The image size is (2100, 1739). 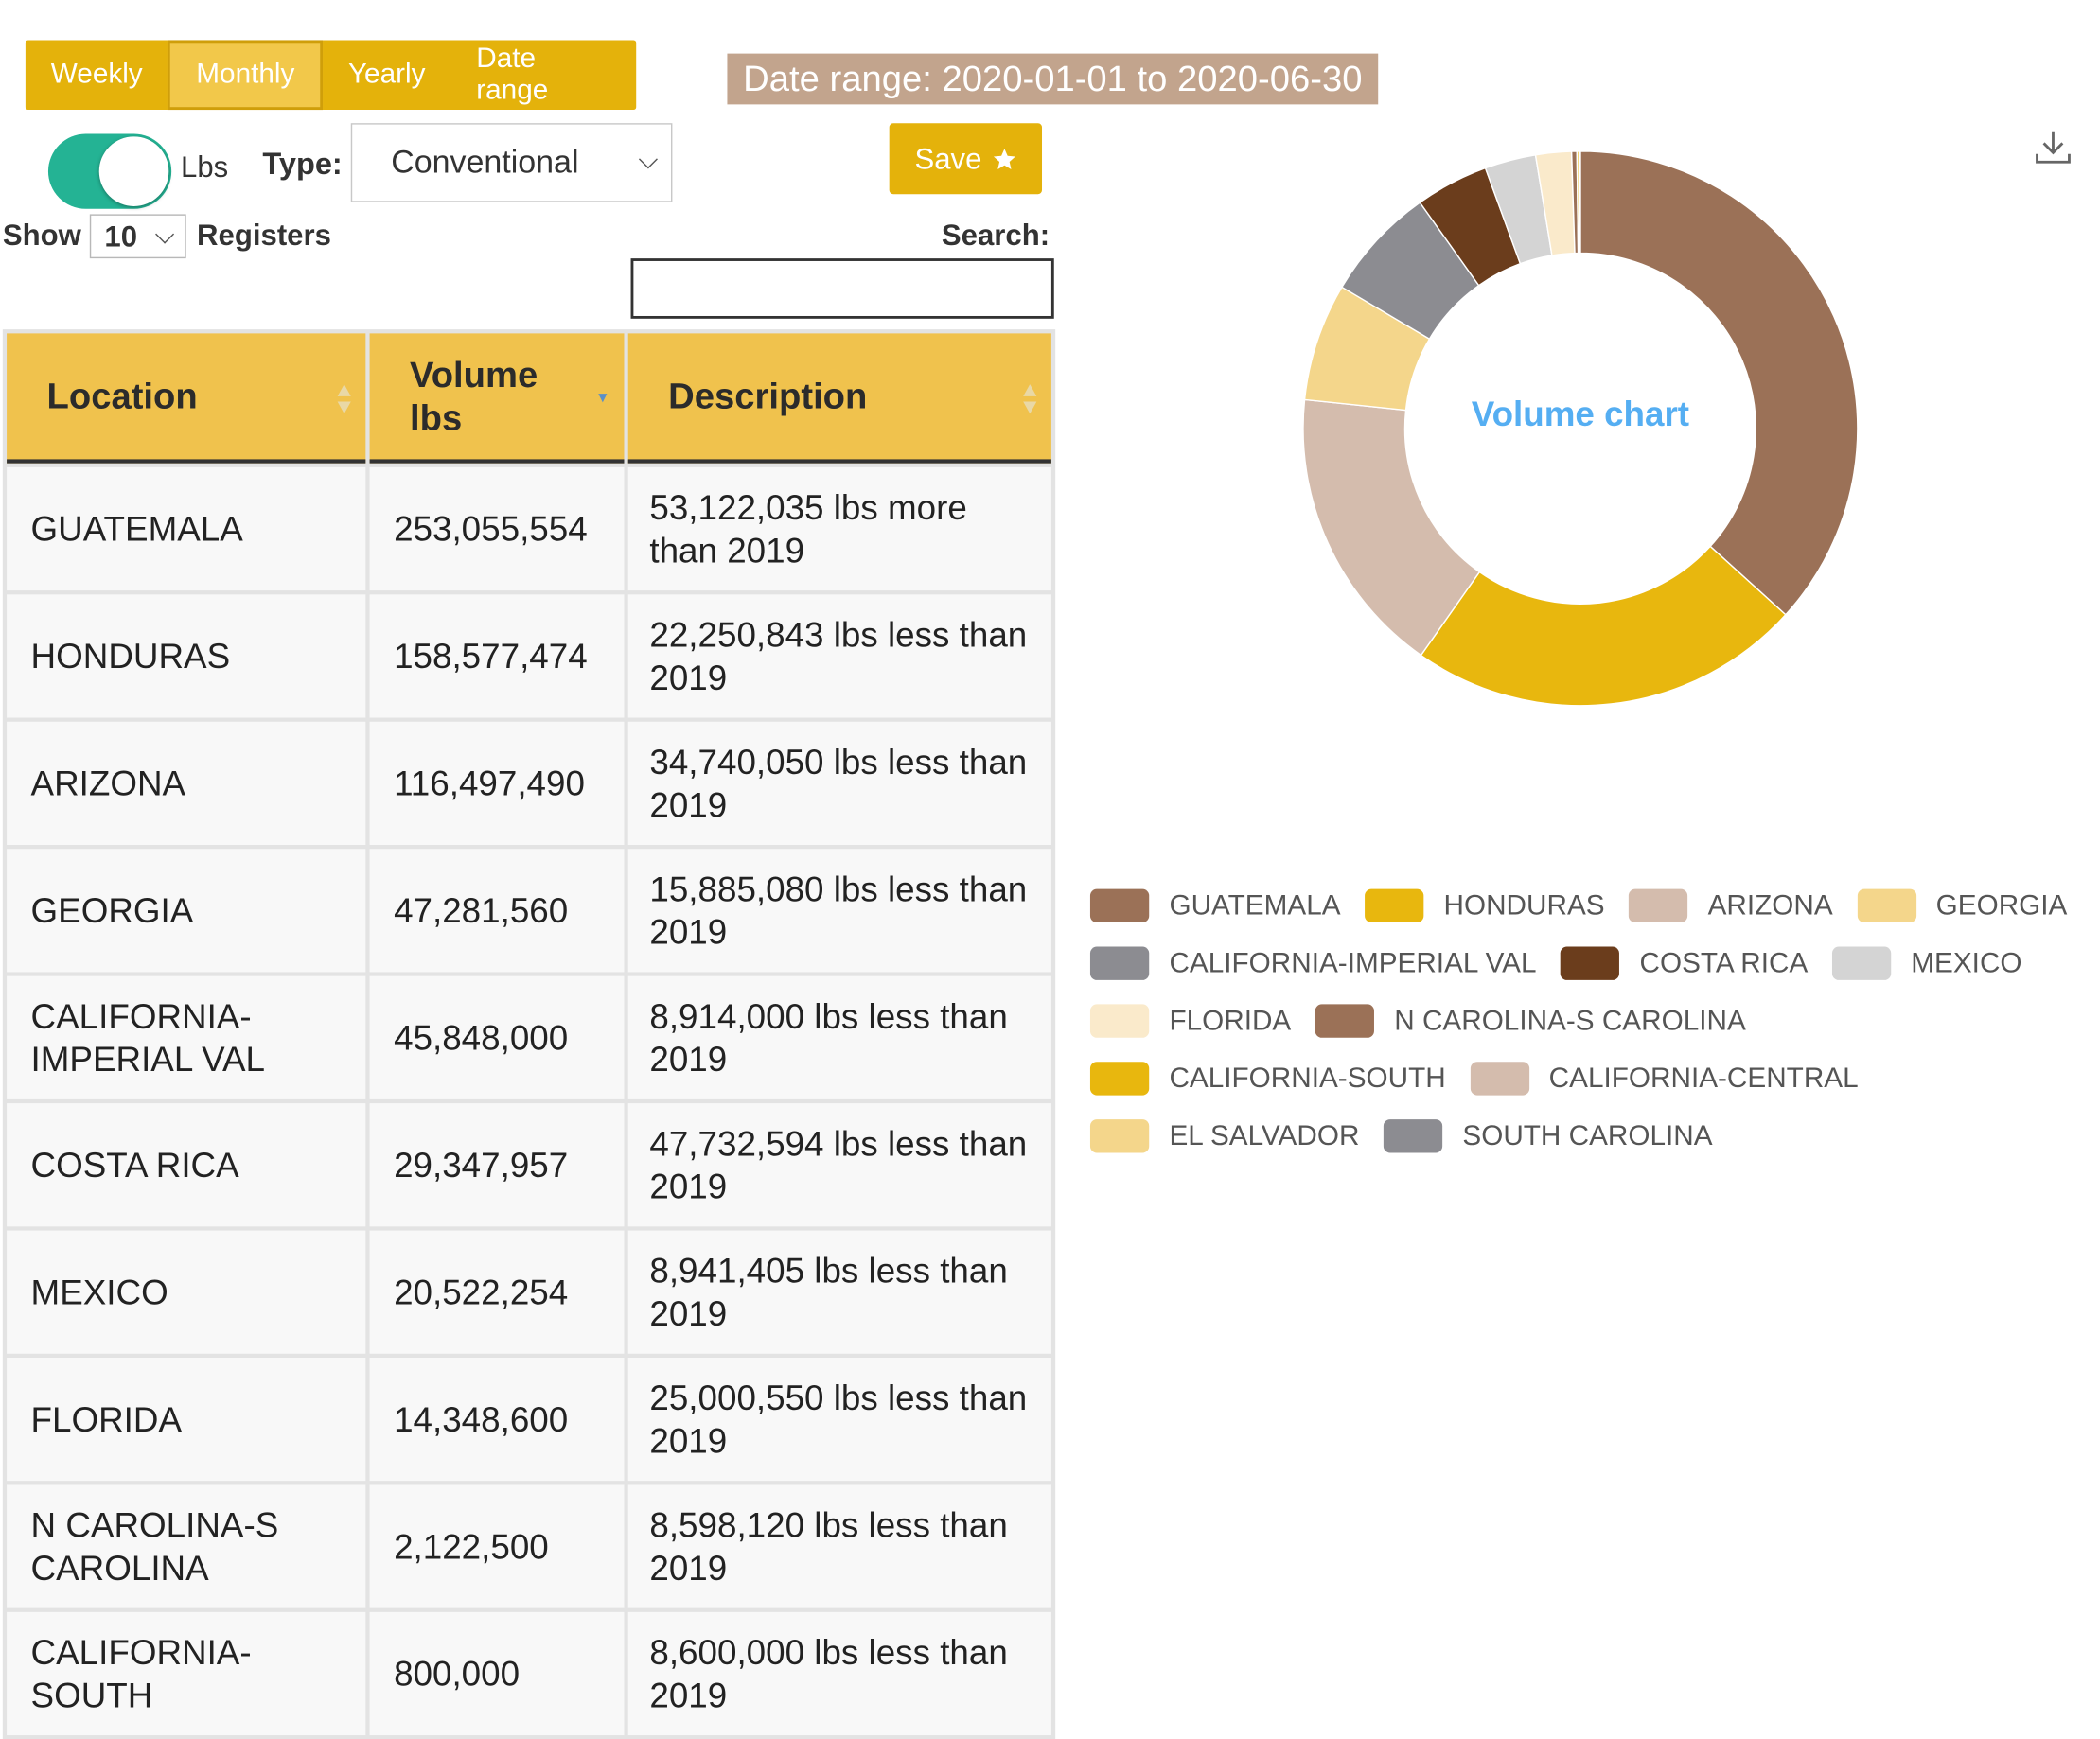 What do you see at coordinates (302, 164) in the screenshot?
I see `type-label: Type:` at bounding box center [302, 164].